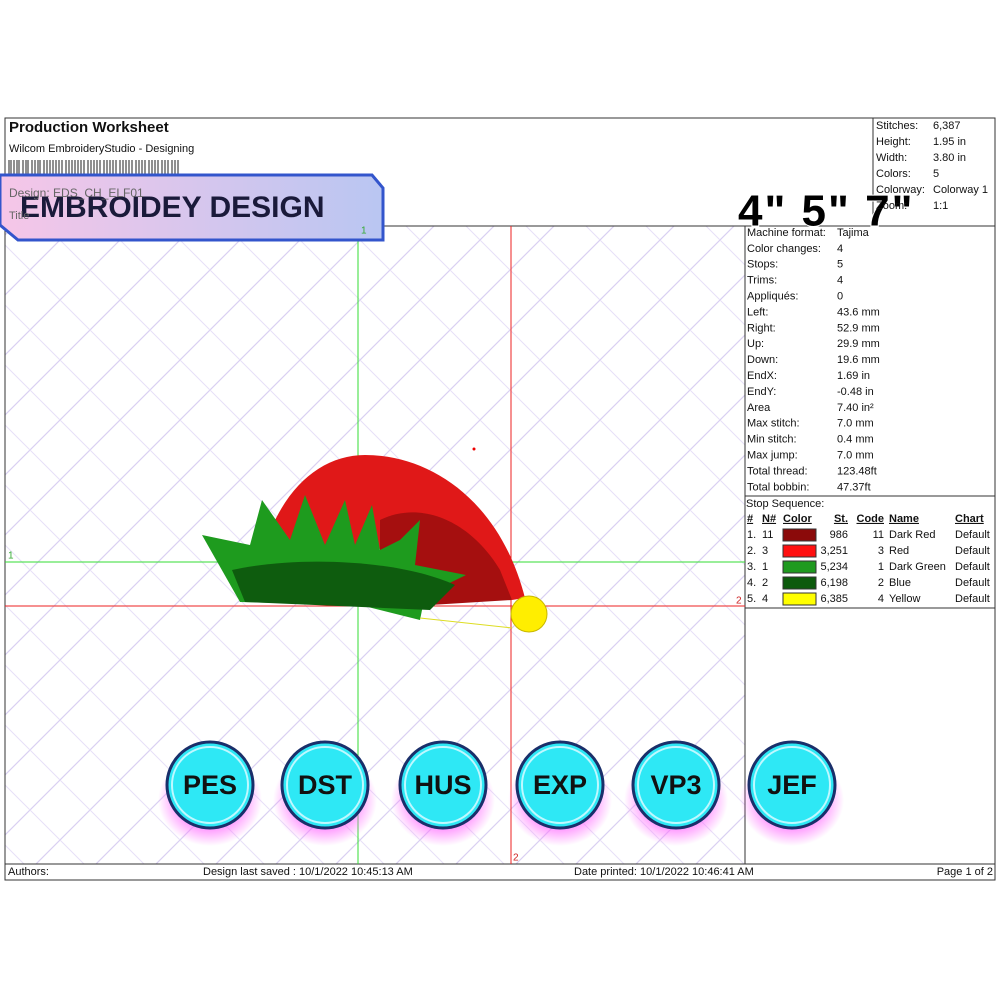  I want to click on row-stitches: 5,234, so click(834, 567).